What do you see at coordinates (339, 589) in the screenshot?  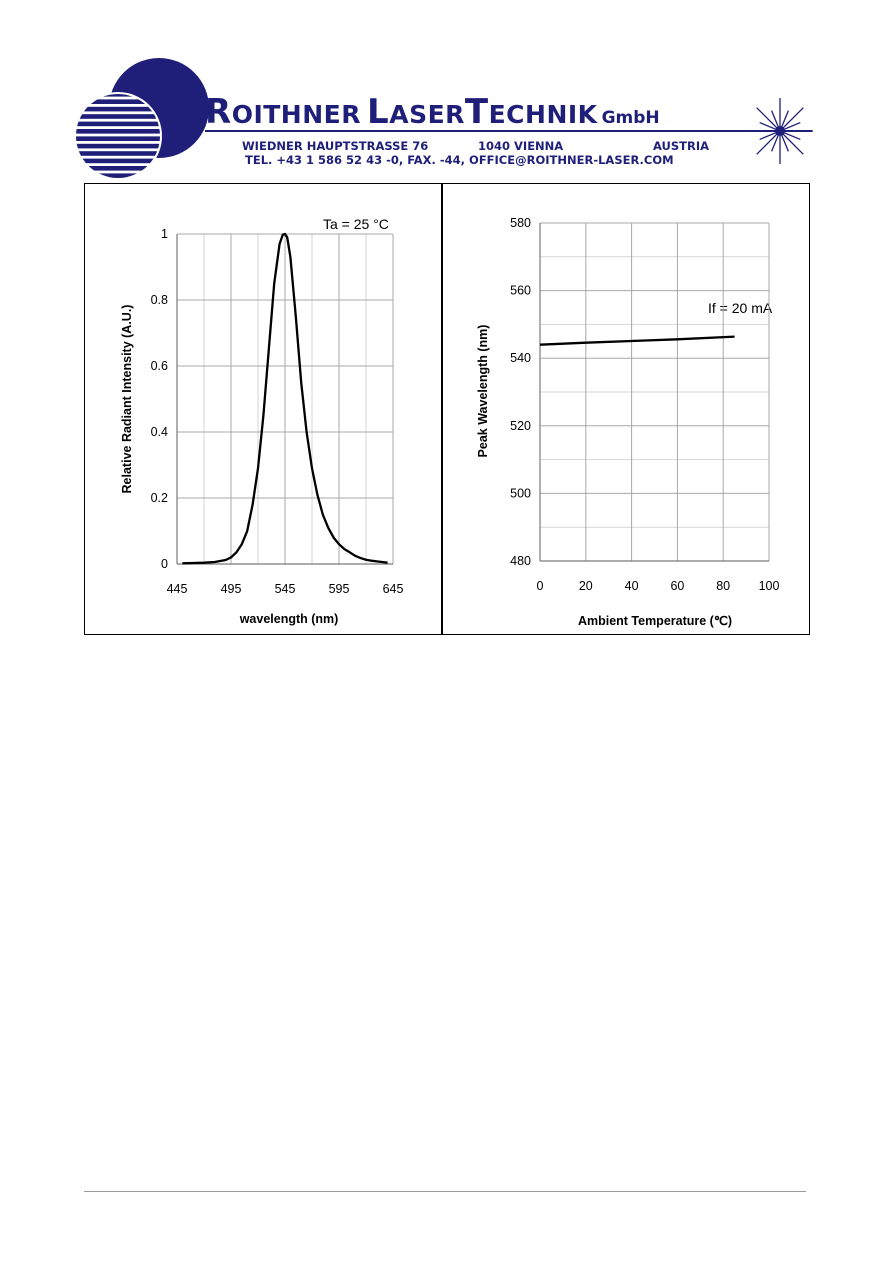 I see `spectrum-x-tick-label: 595` at bounding box center [339, 589].